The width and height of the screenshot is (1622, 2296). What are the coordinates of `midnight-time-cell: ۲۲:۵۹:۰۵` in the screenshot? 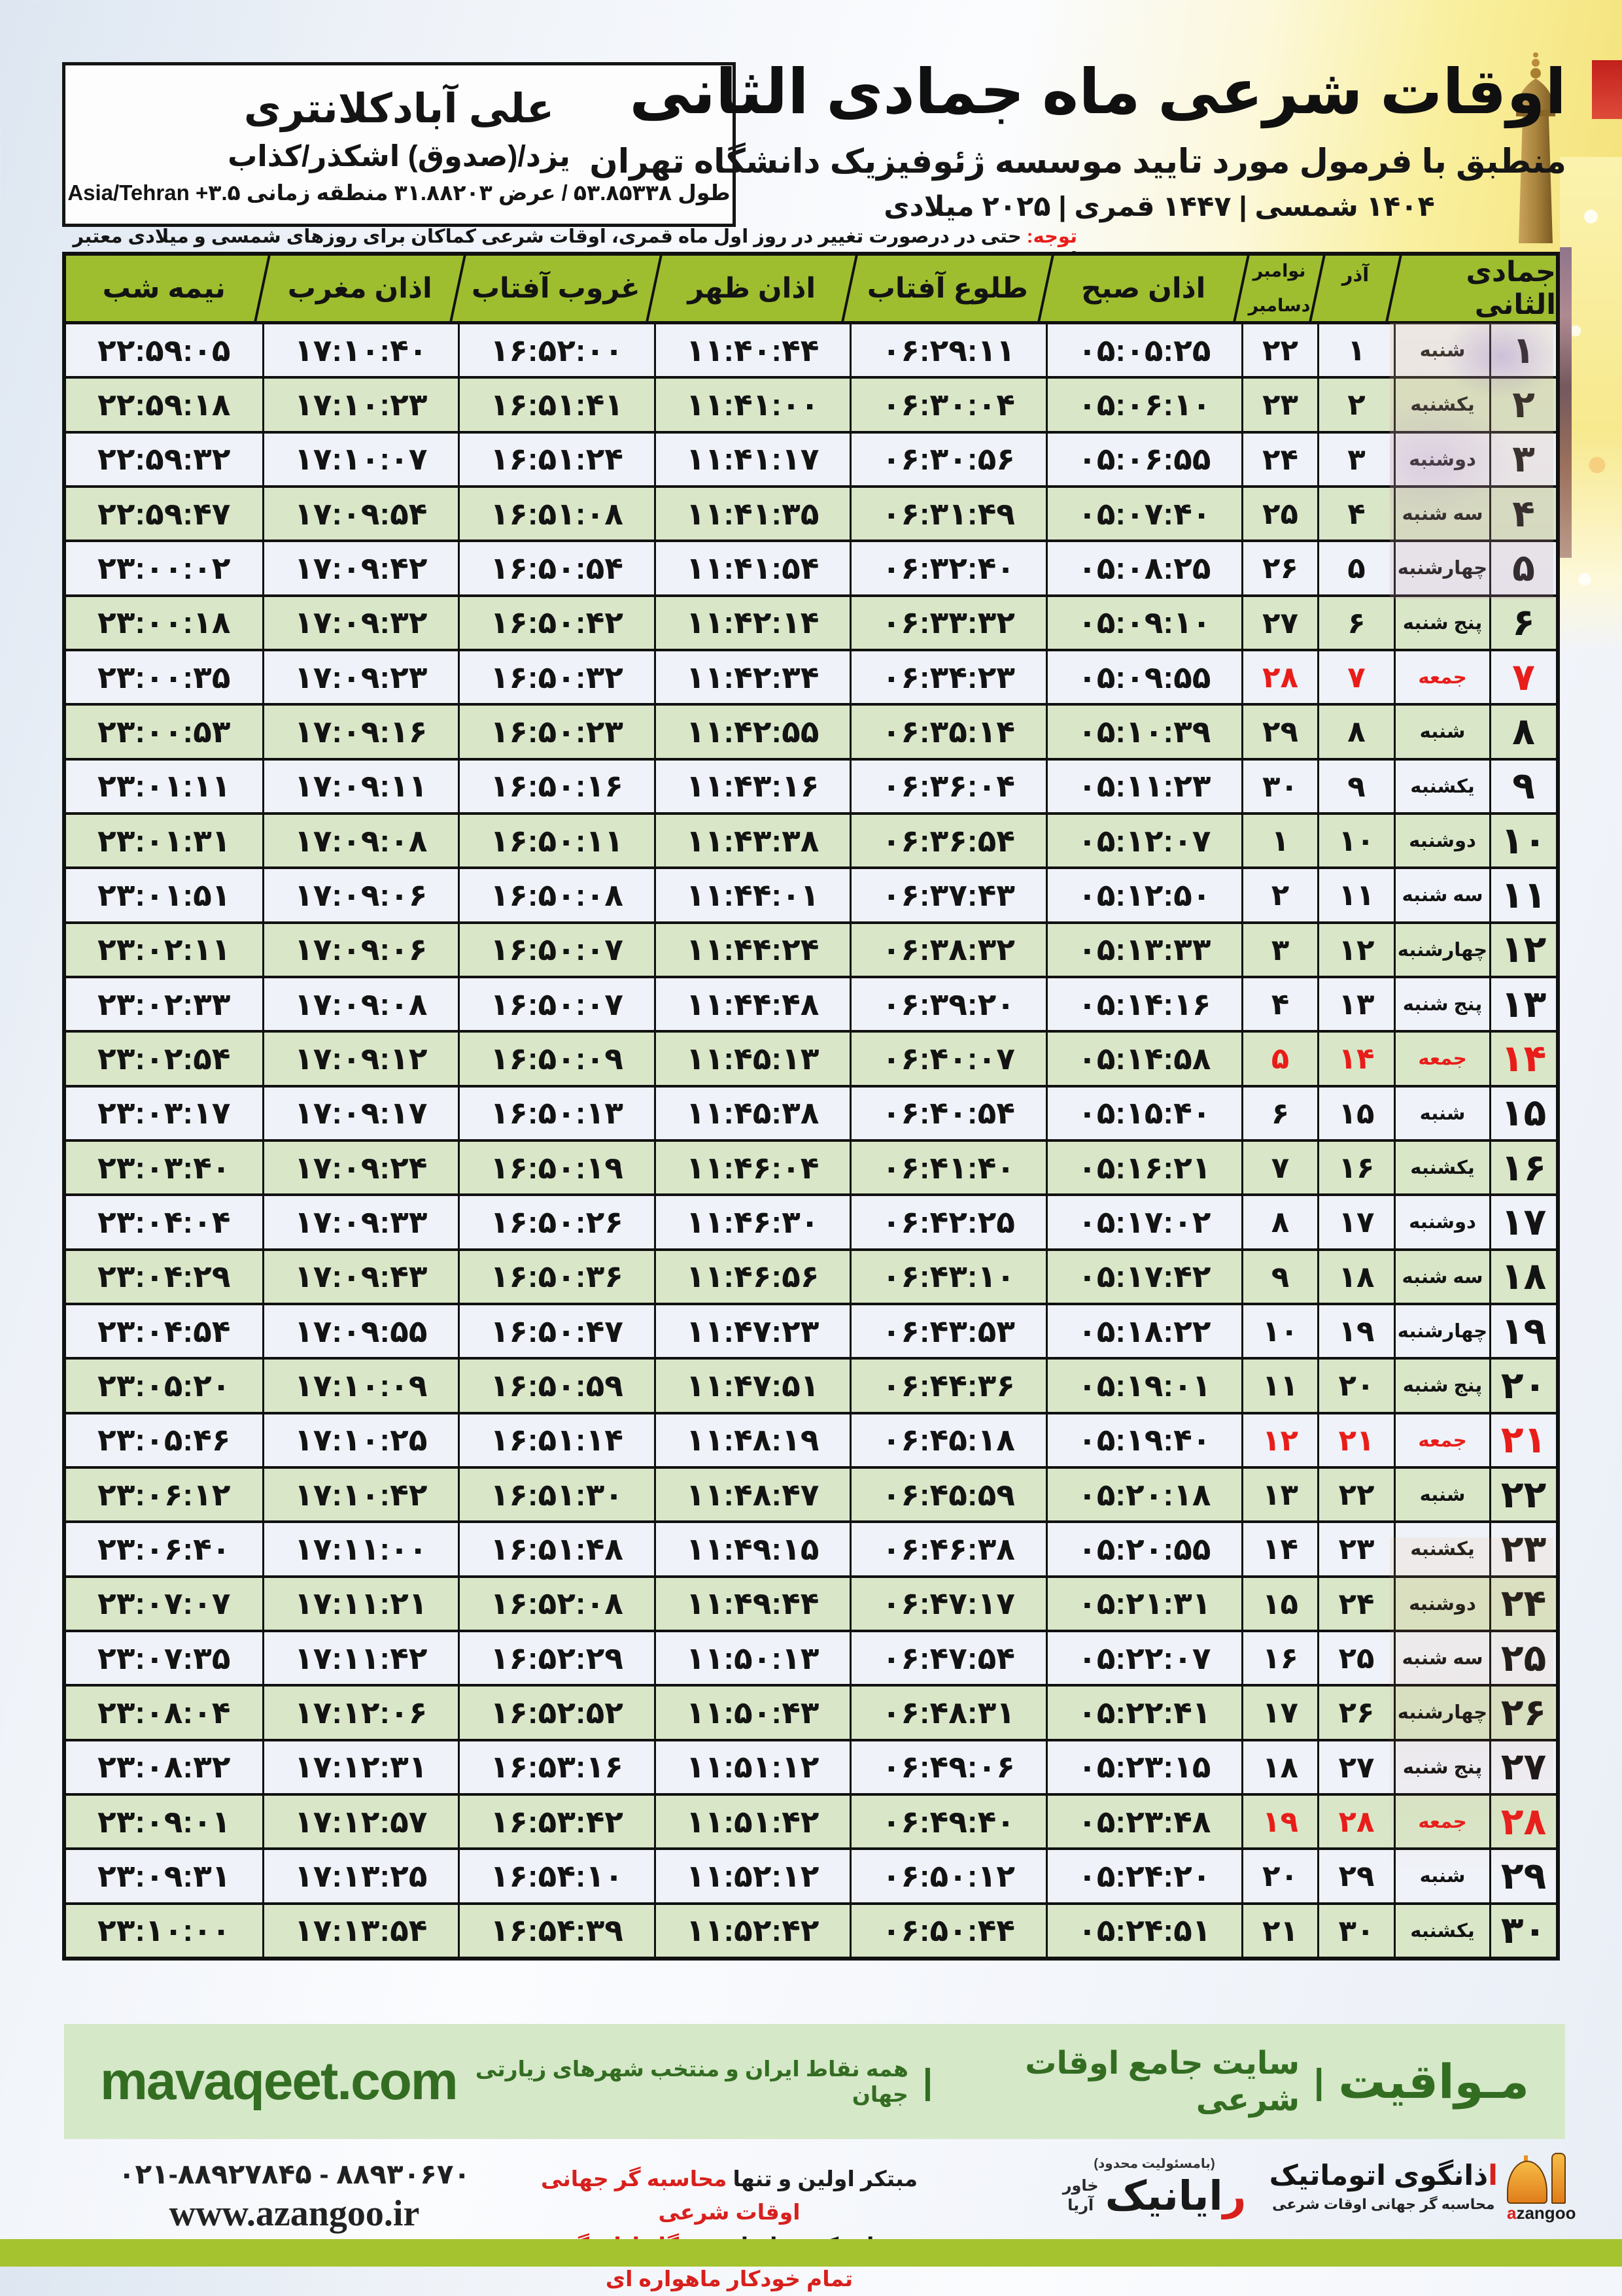 It's located at (164, 350).